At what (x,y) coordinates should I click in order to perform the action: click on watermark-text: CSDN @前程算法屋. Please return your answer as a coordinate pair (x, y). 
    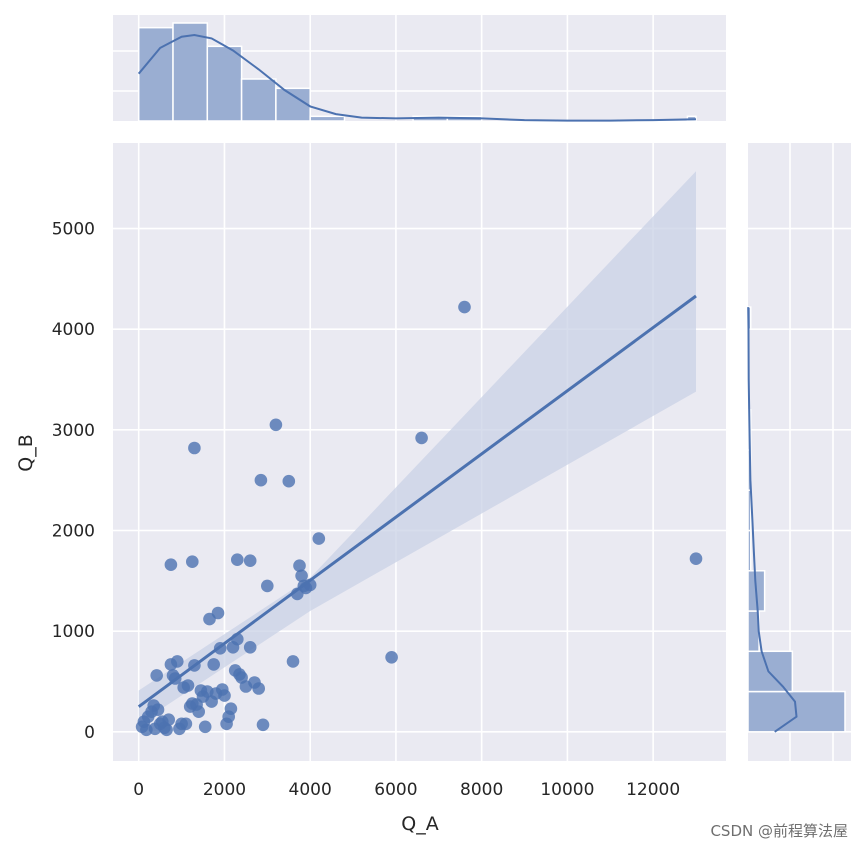
    Looking at the image, I should click on (779, 831).